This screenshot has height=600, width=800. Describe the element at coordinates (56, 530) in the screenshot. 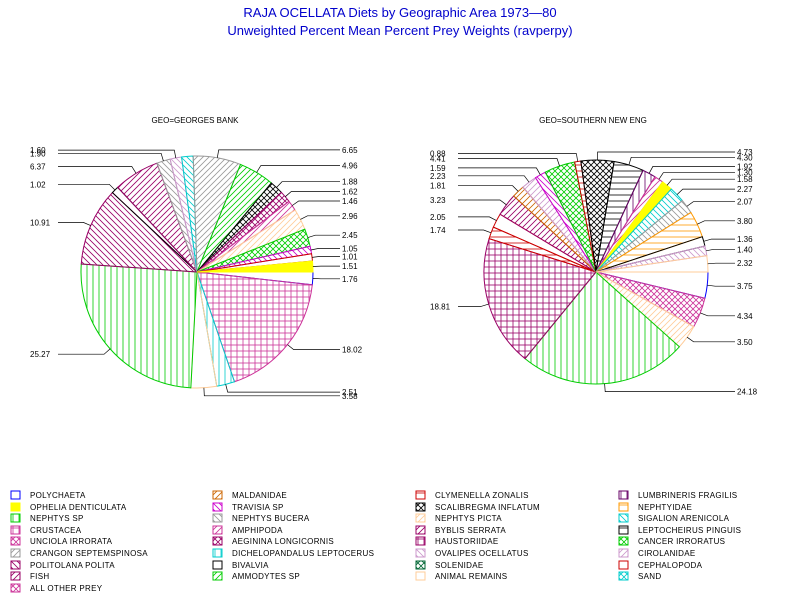

I see `legend-label: CRUSTACEA` at that location.